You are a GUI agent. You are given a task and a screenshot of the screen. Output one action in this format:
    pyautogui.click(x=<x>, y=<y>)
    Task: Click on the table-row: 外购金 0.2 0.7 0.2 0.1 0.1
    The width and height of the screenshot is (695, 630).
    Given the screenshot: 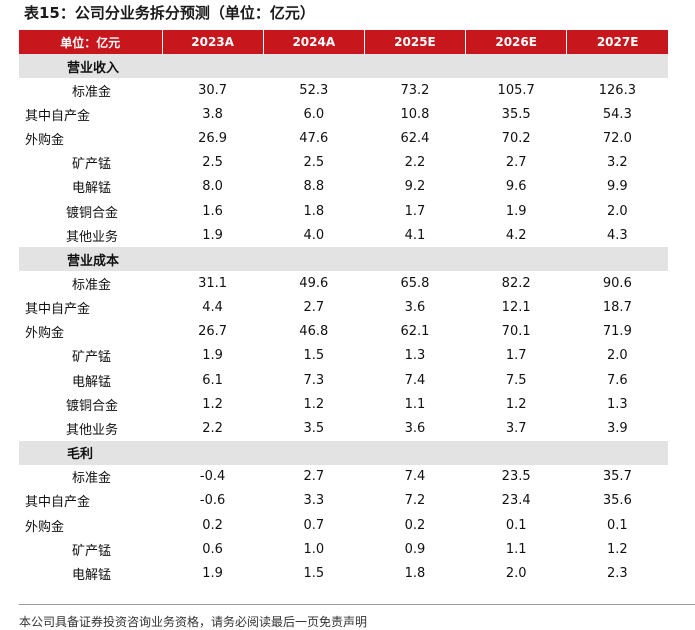 What is the action you would take?
    pyautogui.click(x=343, y=525)
    